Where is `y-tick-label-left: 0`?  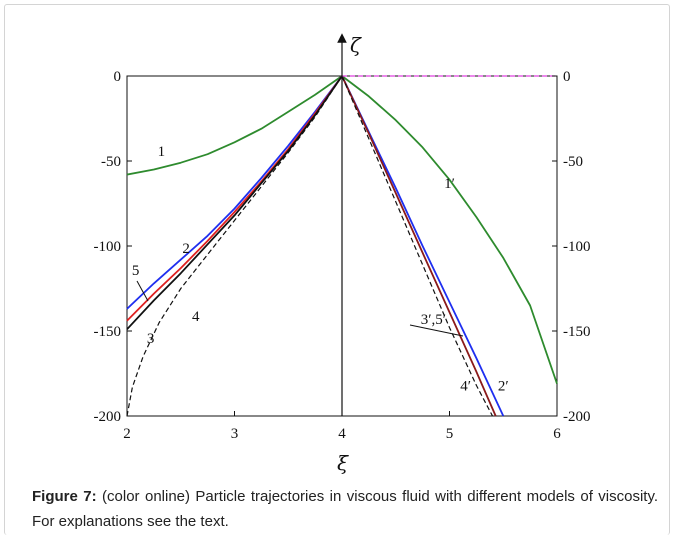 y-tick-label-left: 0 is located at coordinates (118, 77).